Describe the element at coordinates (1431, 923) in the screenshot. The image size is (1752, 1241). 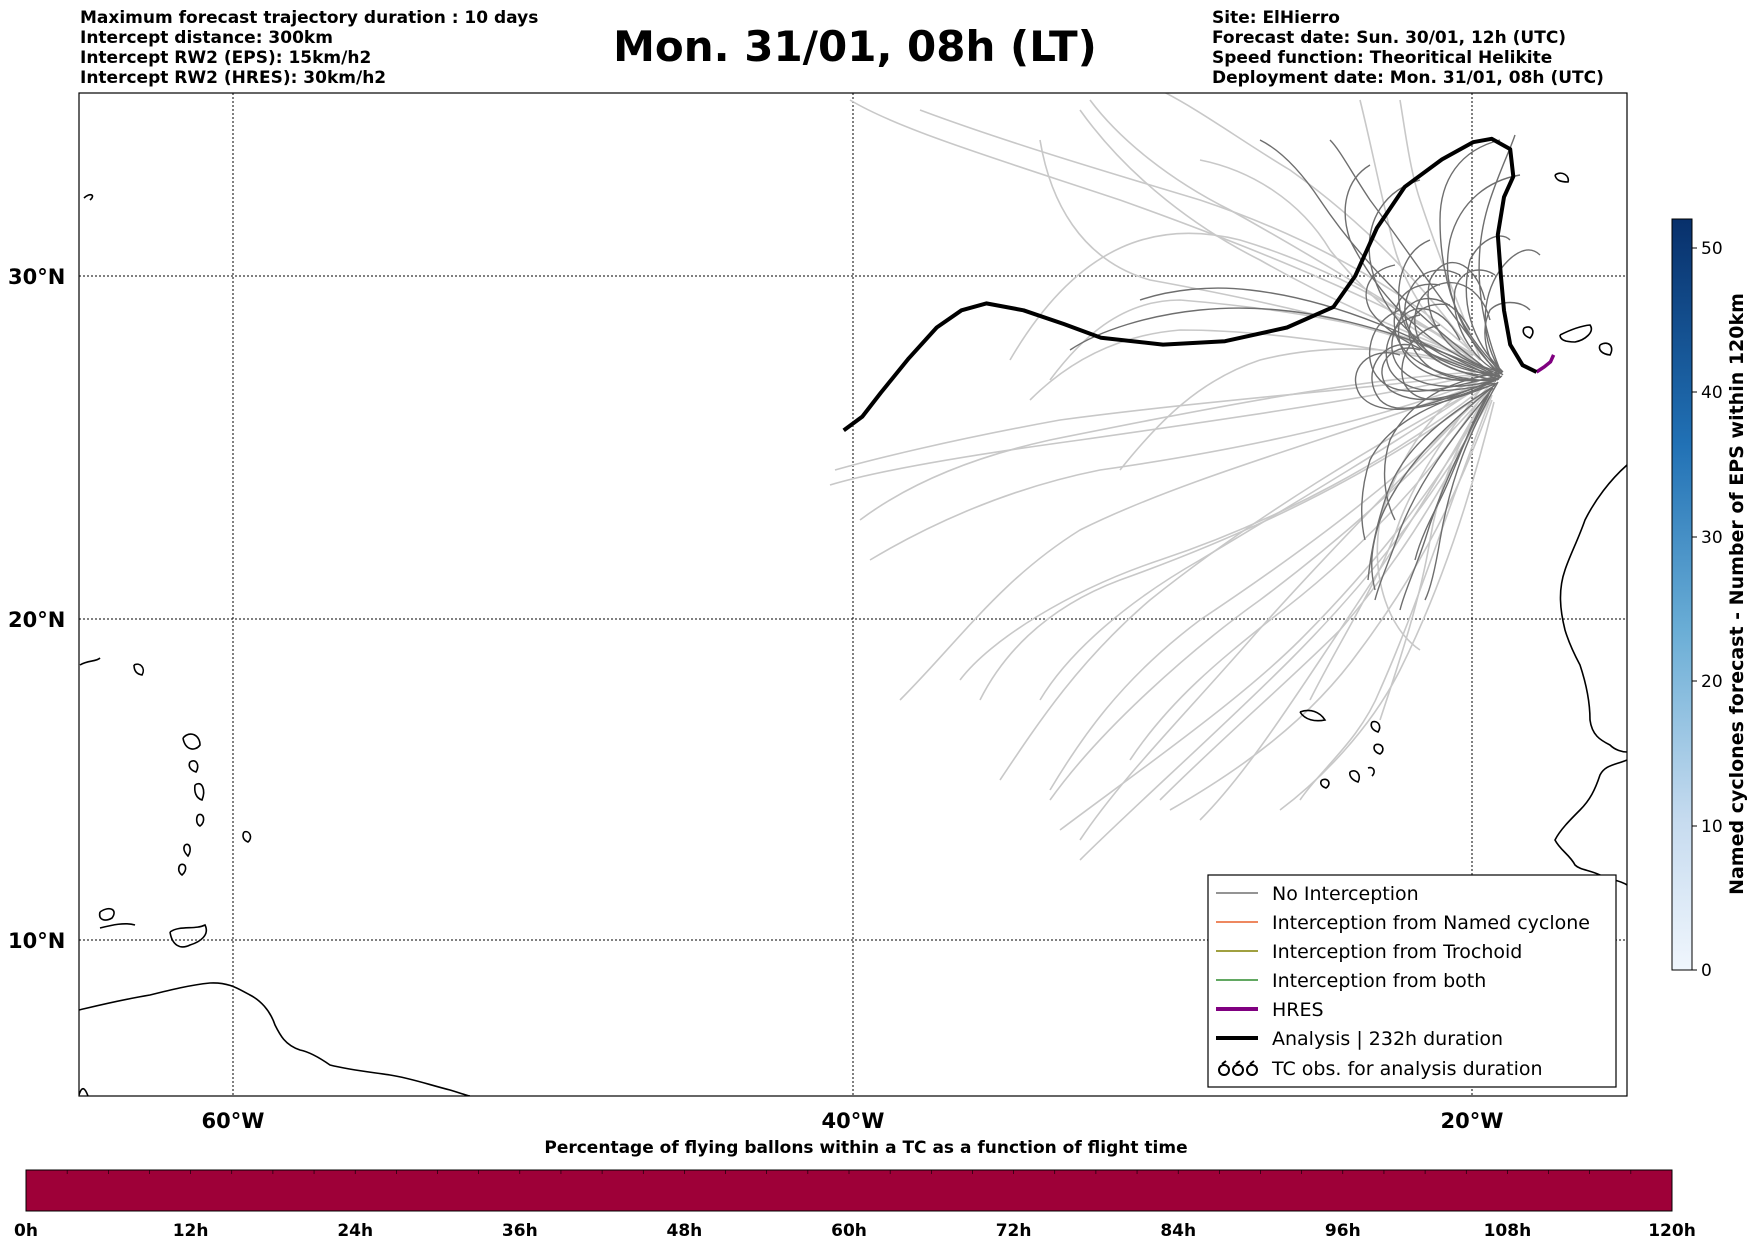
I see `legend-label-named-cyclone: Interception from Named cyclone` at that location.